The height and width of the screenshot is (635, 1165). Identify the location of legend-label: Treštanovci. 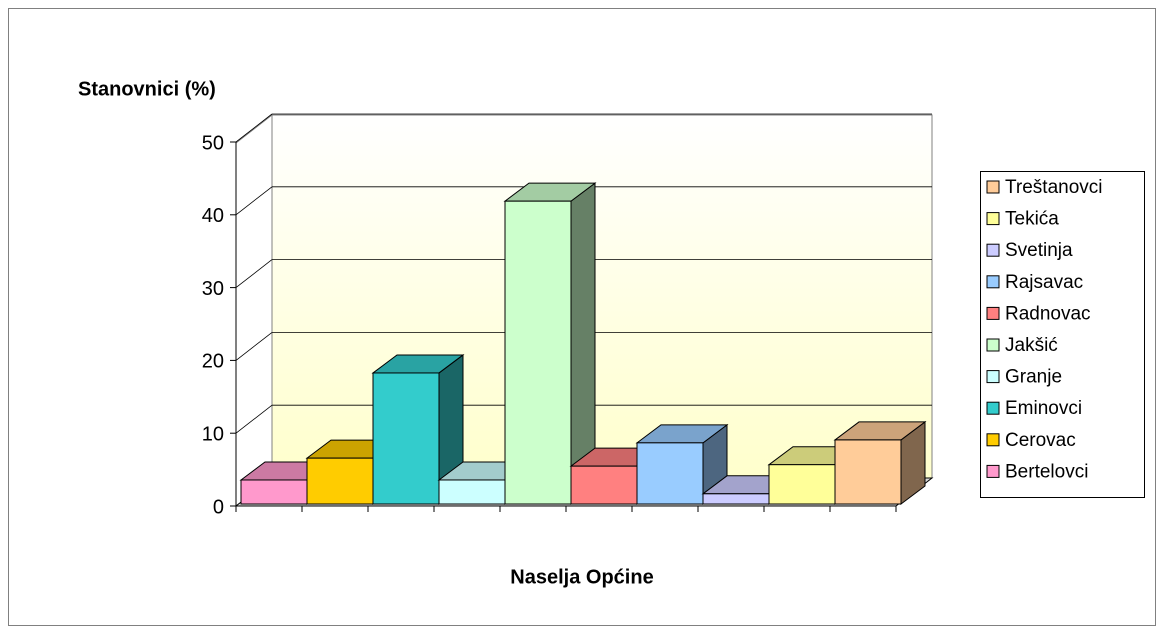
(1054, 187).